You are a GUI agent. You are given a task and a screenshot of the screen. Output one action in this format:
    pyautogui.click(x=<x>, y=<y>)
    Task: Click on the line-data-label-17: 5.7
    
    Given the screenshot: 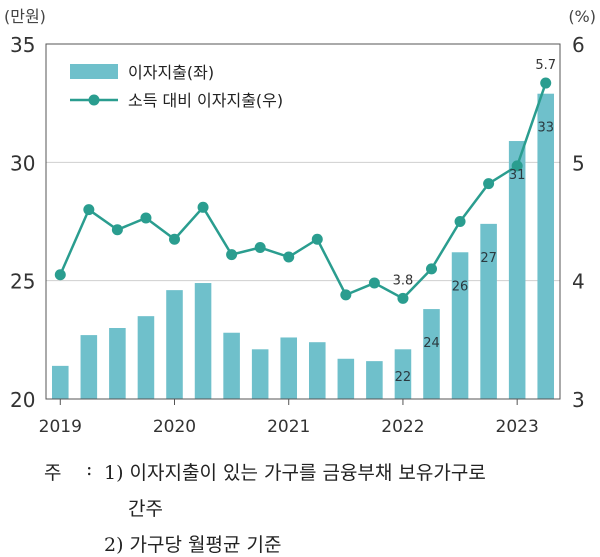 What is the action you would take?
    pyautogui.click(x=545, y=65)
    